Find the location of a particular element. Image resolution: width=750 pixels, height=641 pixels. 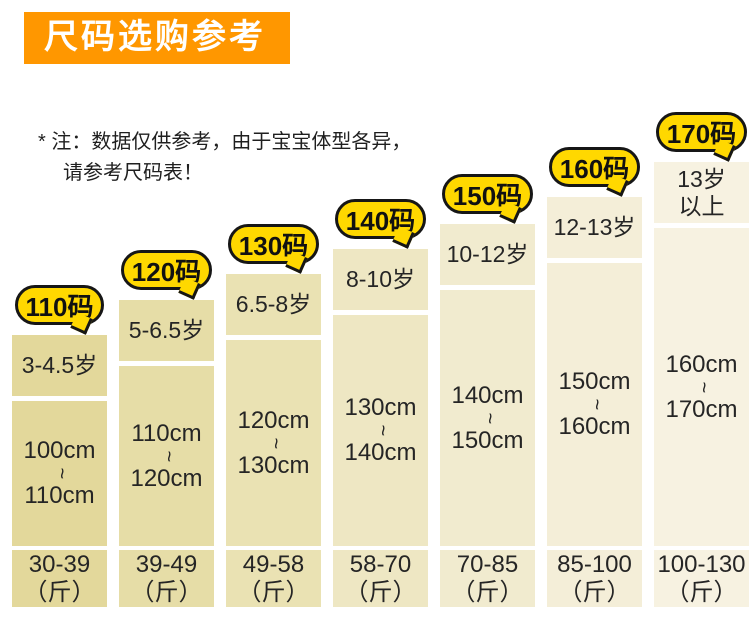

size-badge-150: 150码 is located at coordinates (487, 194).